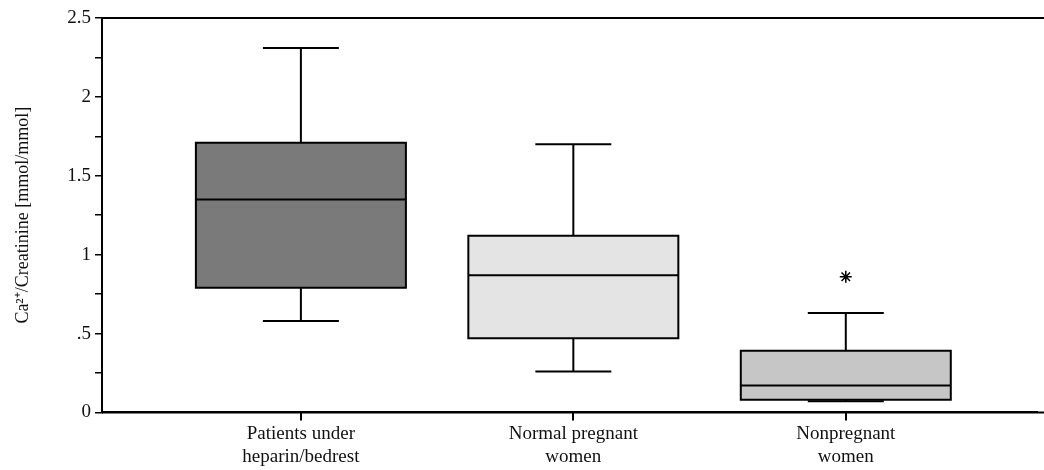  Describe the element at coordinates (573, 443) in the screenshot. I see `x-tick-label: Normal pregnant women` at that location.